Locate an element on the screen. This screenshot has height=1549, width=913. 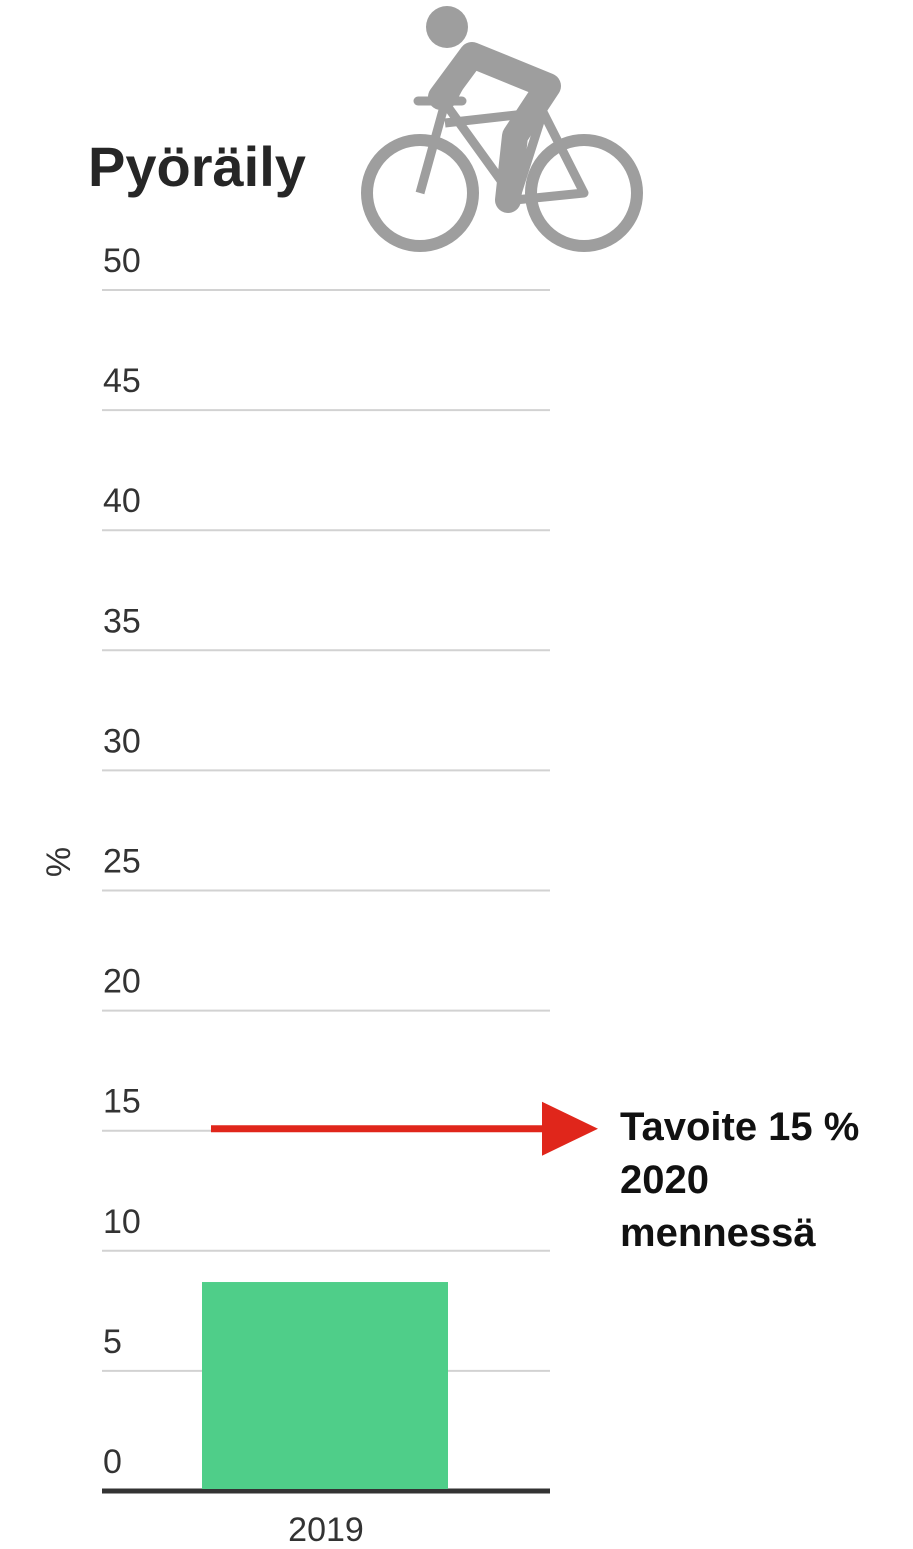
target-arrow-head is located at coordinates (570, 1129).